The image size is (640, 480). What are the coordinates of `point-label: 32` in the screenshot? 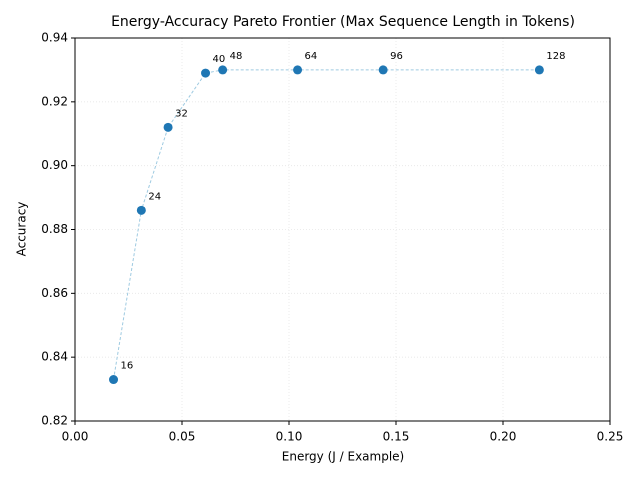 It's located at (181, 113).